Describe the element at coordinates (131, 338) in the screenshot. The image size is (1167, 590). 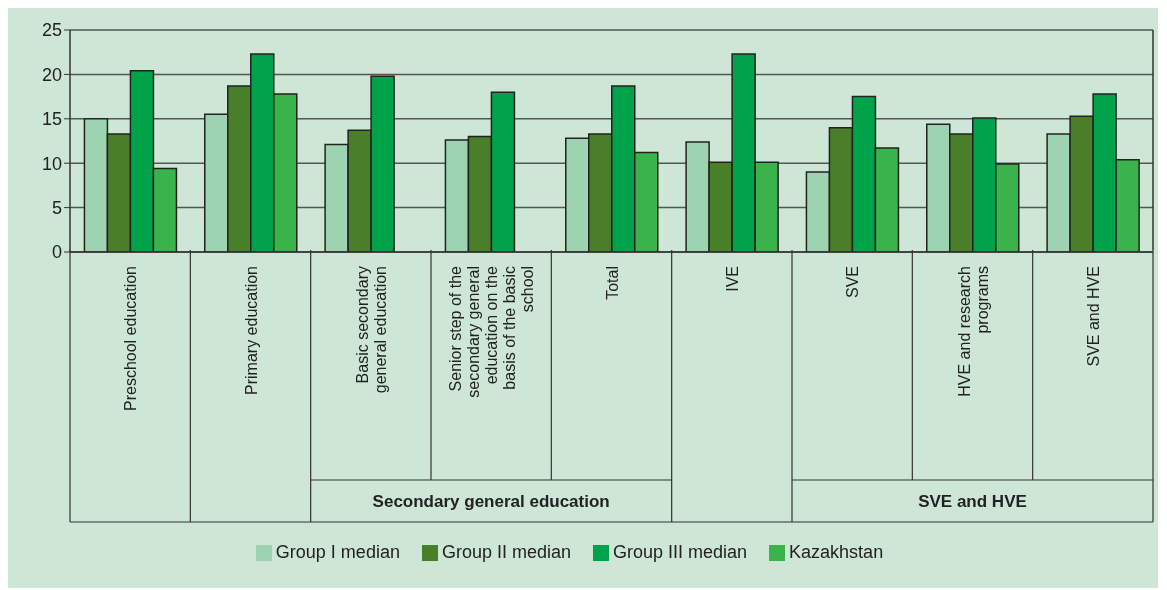
I see `x-tick-label: Preschool education` at that location.